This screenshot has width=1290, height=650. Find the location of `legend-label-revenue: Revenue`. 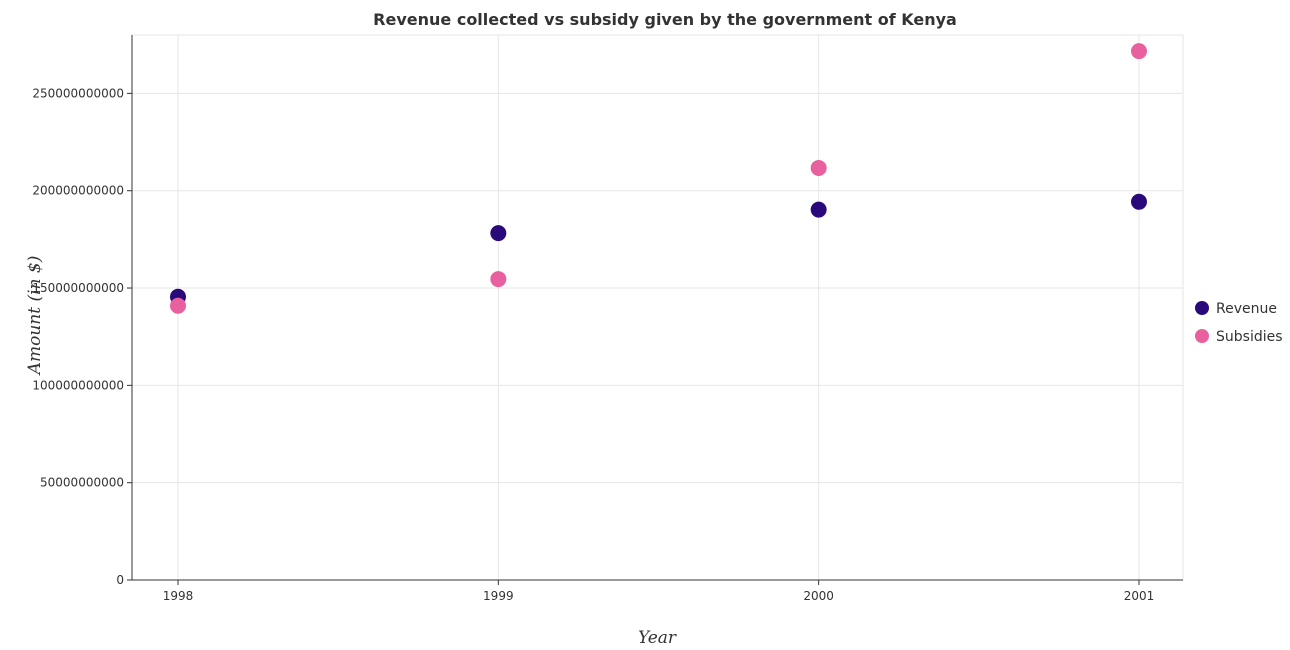

legend-label-revenue: Revenue is located at coordinates (1246, 309).